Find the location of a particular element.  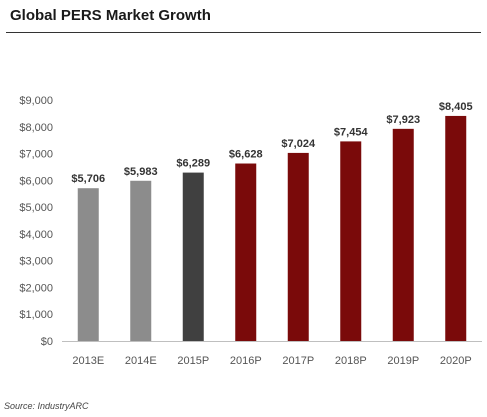

y-tick-label: $8,000 is located at coordinates (36, 128).